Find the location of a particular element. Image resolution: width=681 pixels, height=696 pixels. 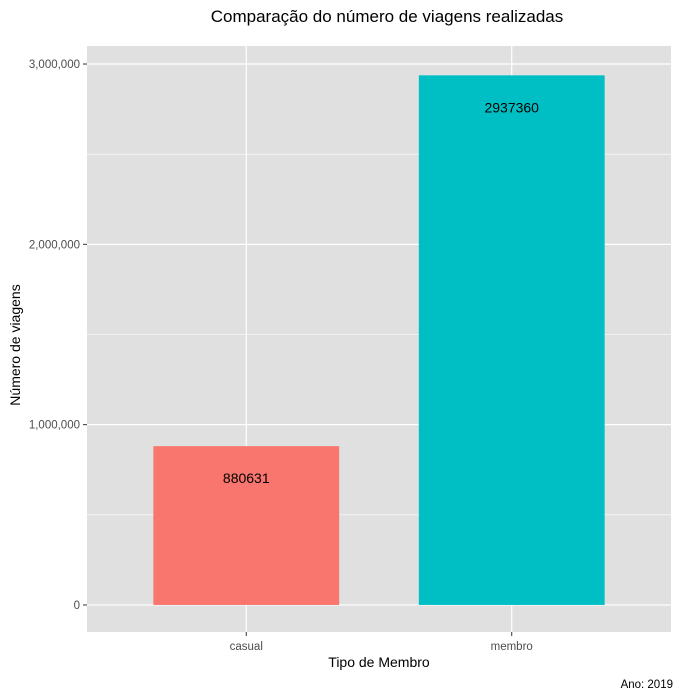

x-tick-label: membro is located at coordinates (512, 647).